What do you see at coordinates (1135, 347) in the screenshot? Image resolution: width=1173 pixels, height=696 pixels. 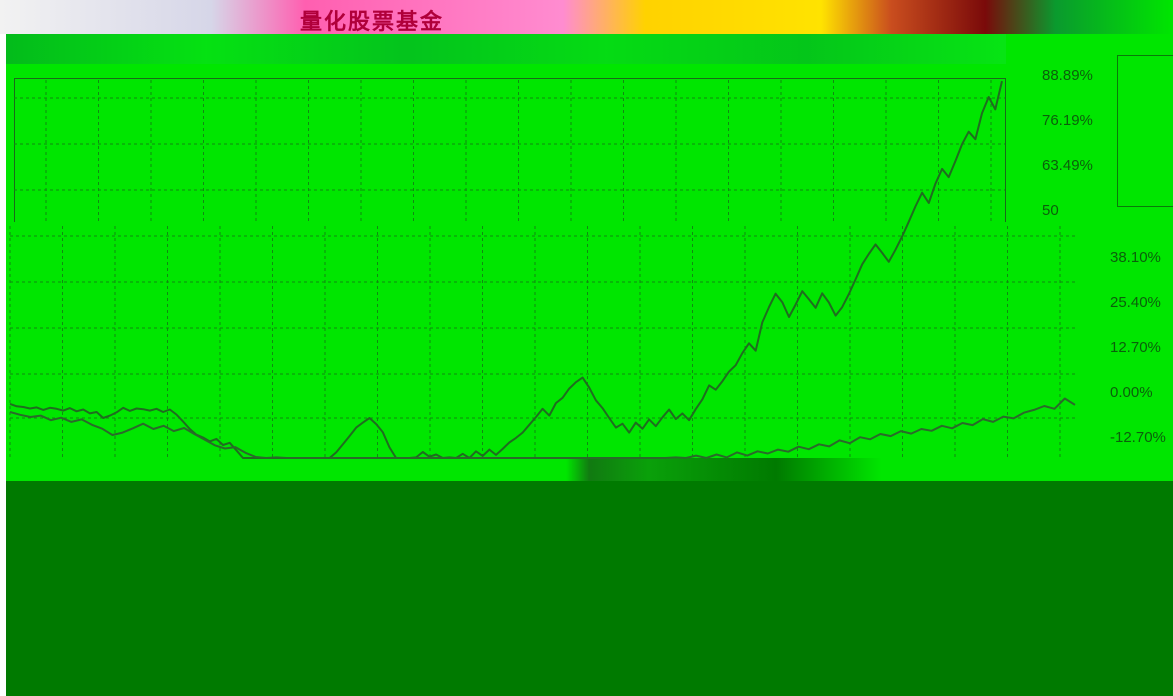 I see `y-tick-label: 12.70%` at bounding box center [1135, 347].